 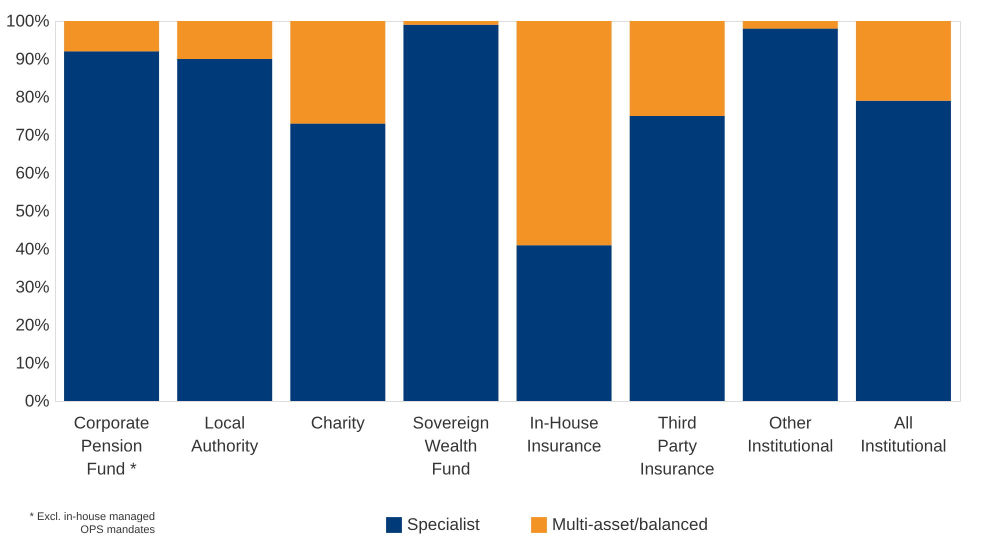 What do you see at coordinates (93, 523) in the screenshot?
I see `text: * Excl. in-house managed OPS mandates` at bounding box center [93, 523].